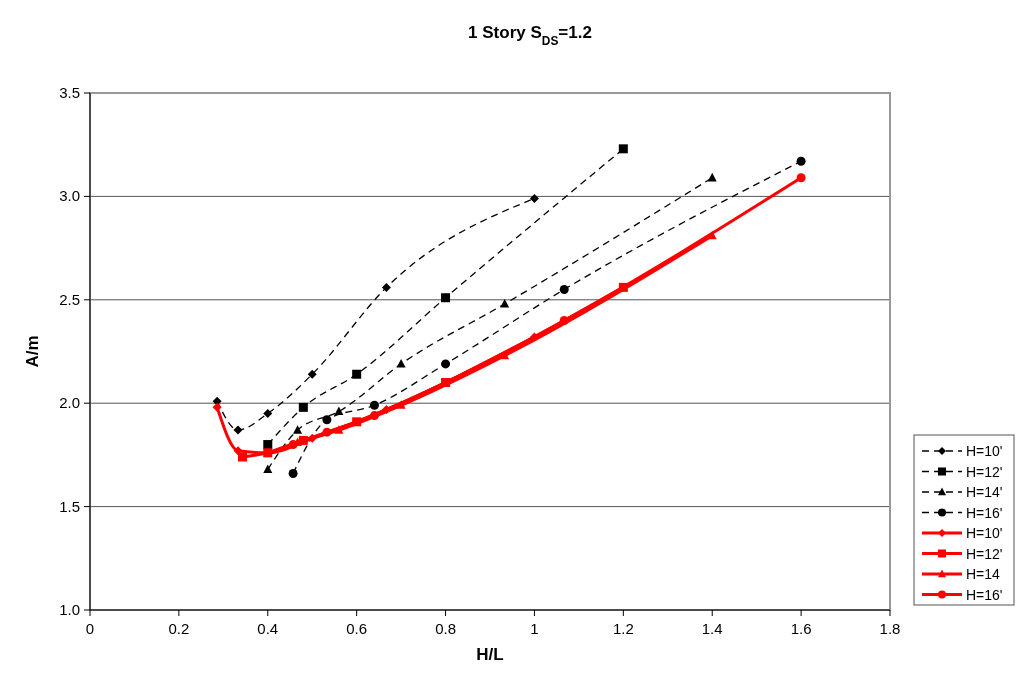 The width and height of the screenshot is (1026, 678). I want to click on x-axis-title: H/L, so click(490, 654).